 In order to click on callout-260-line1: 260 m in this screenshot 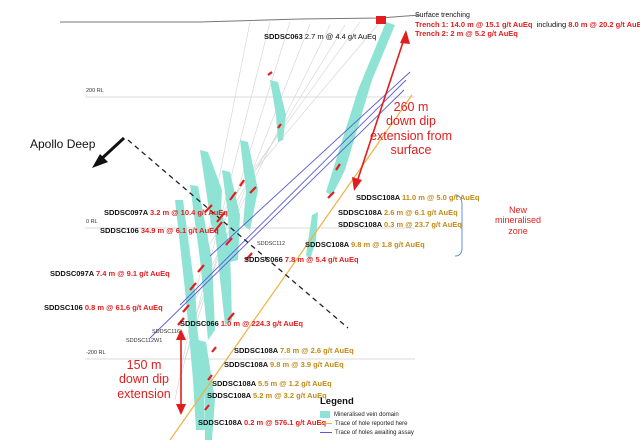, I will do `click(411, 107)`.